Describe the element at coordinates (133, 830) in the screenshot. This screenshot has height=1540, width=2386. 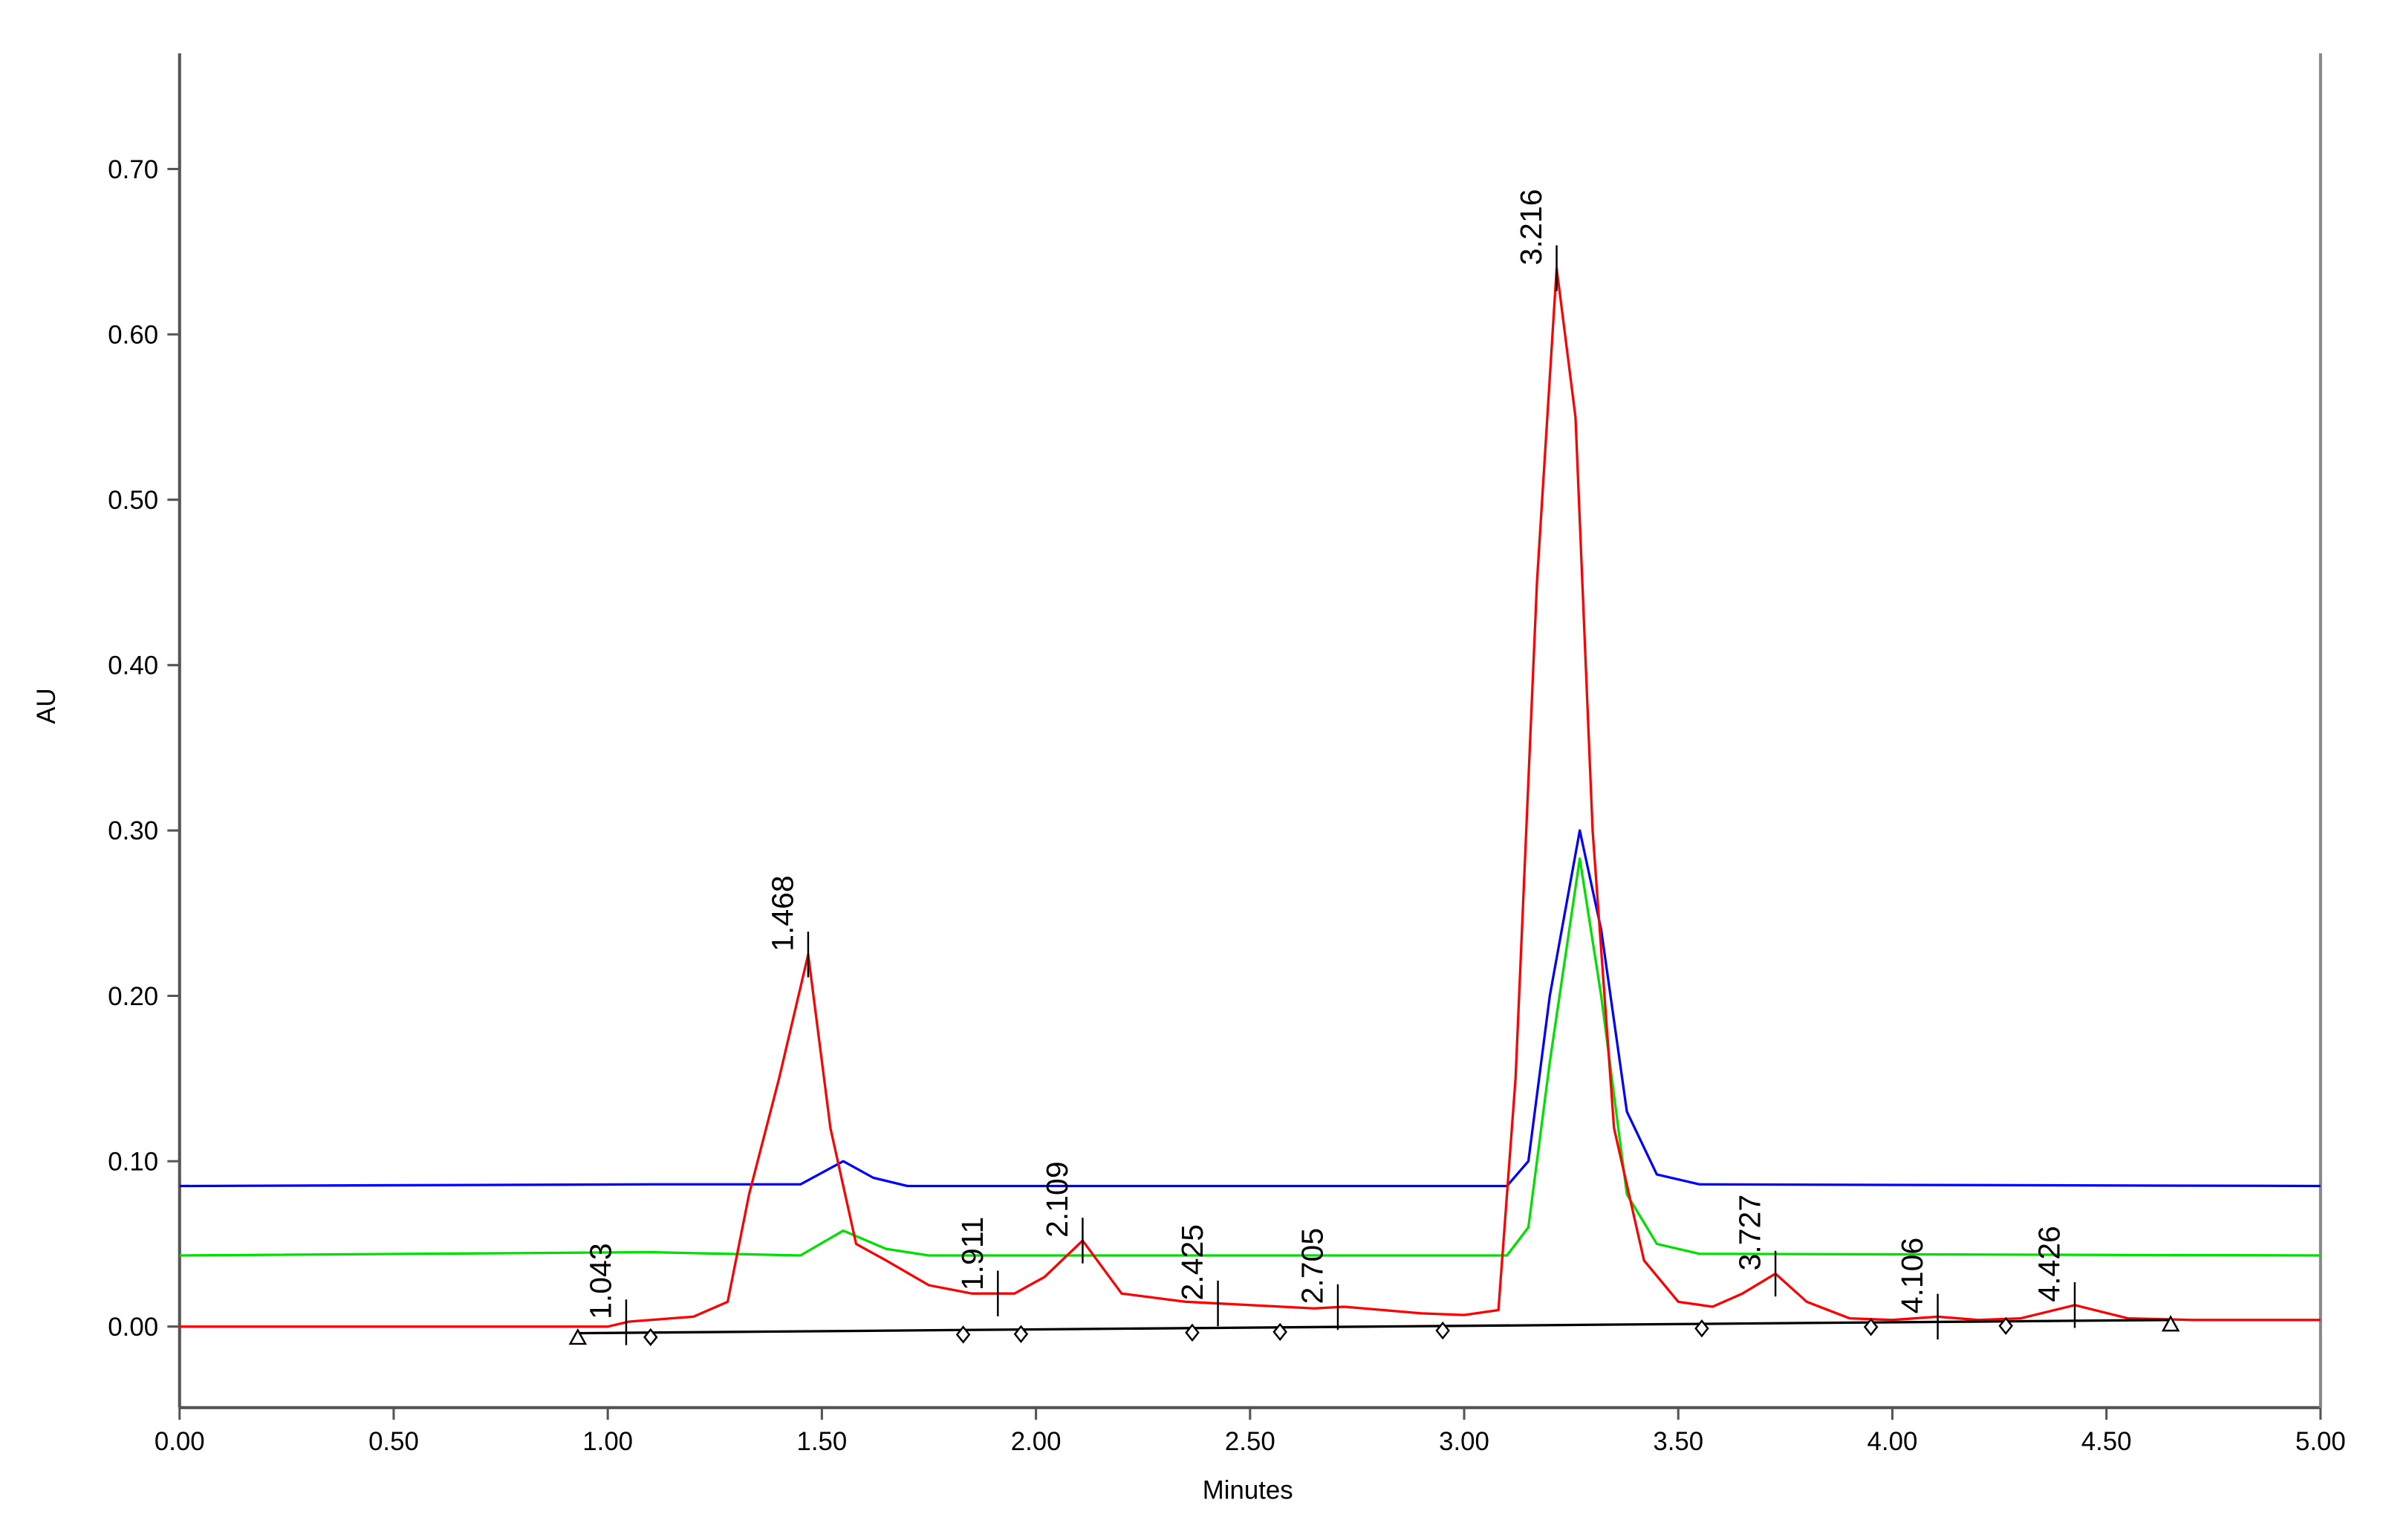
I see `y-tick-label: 0.30` at that location.